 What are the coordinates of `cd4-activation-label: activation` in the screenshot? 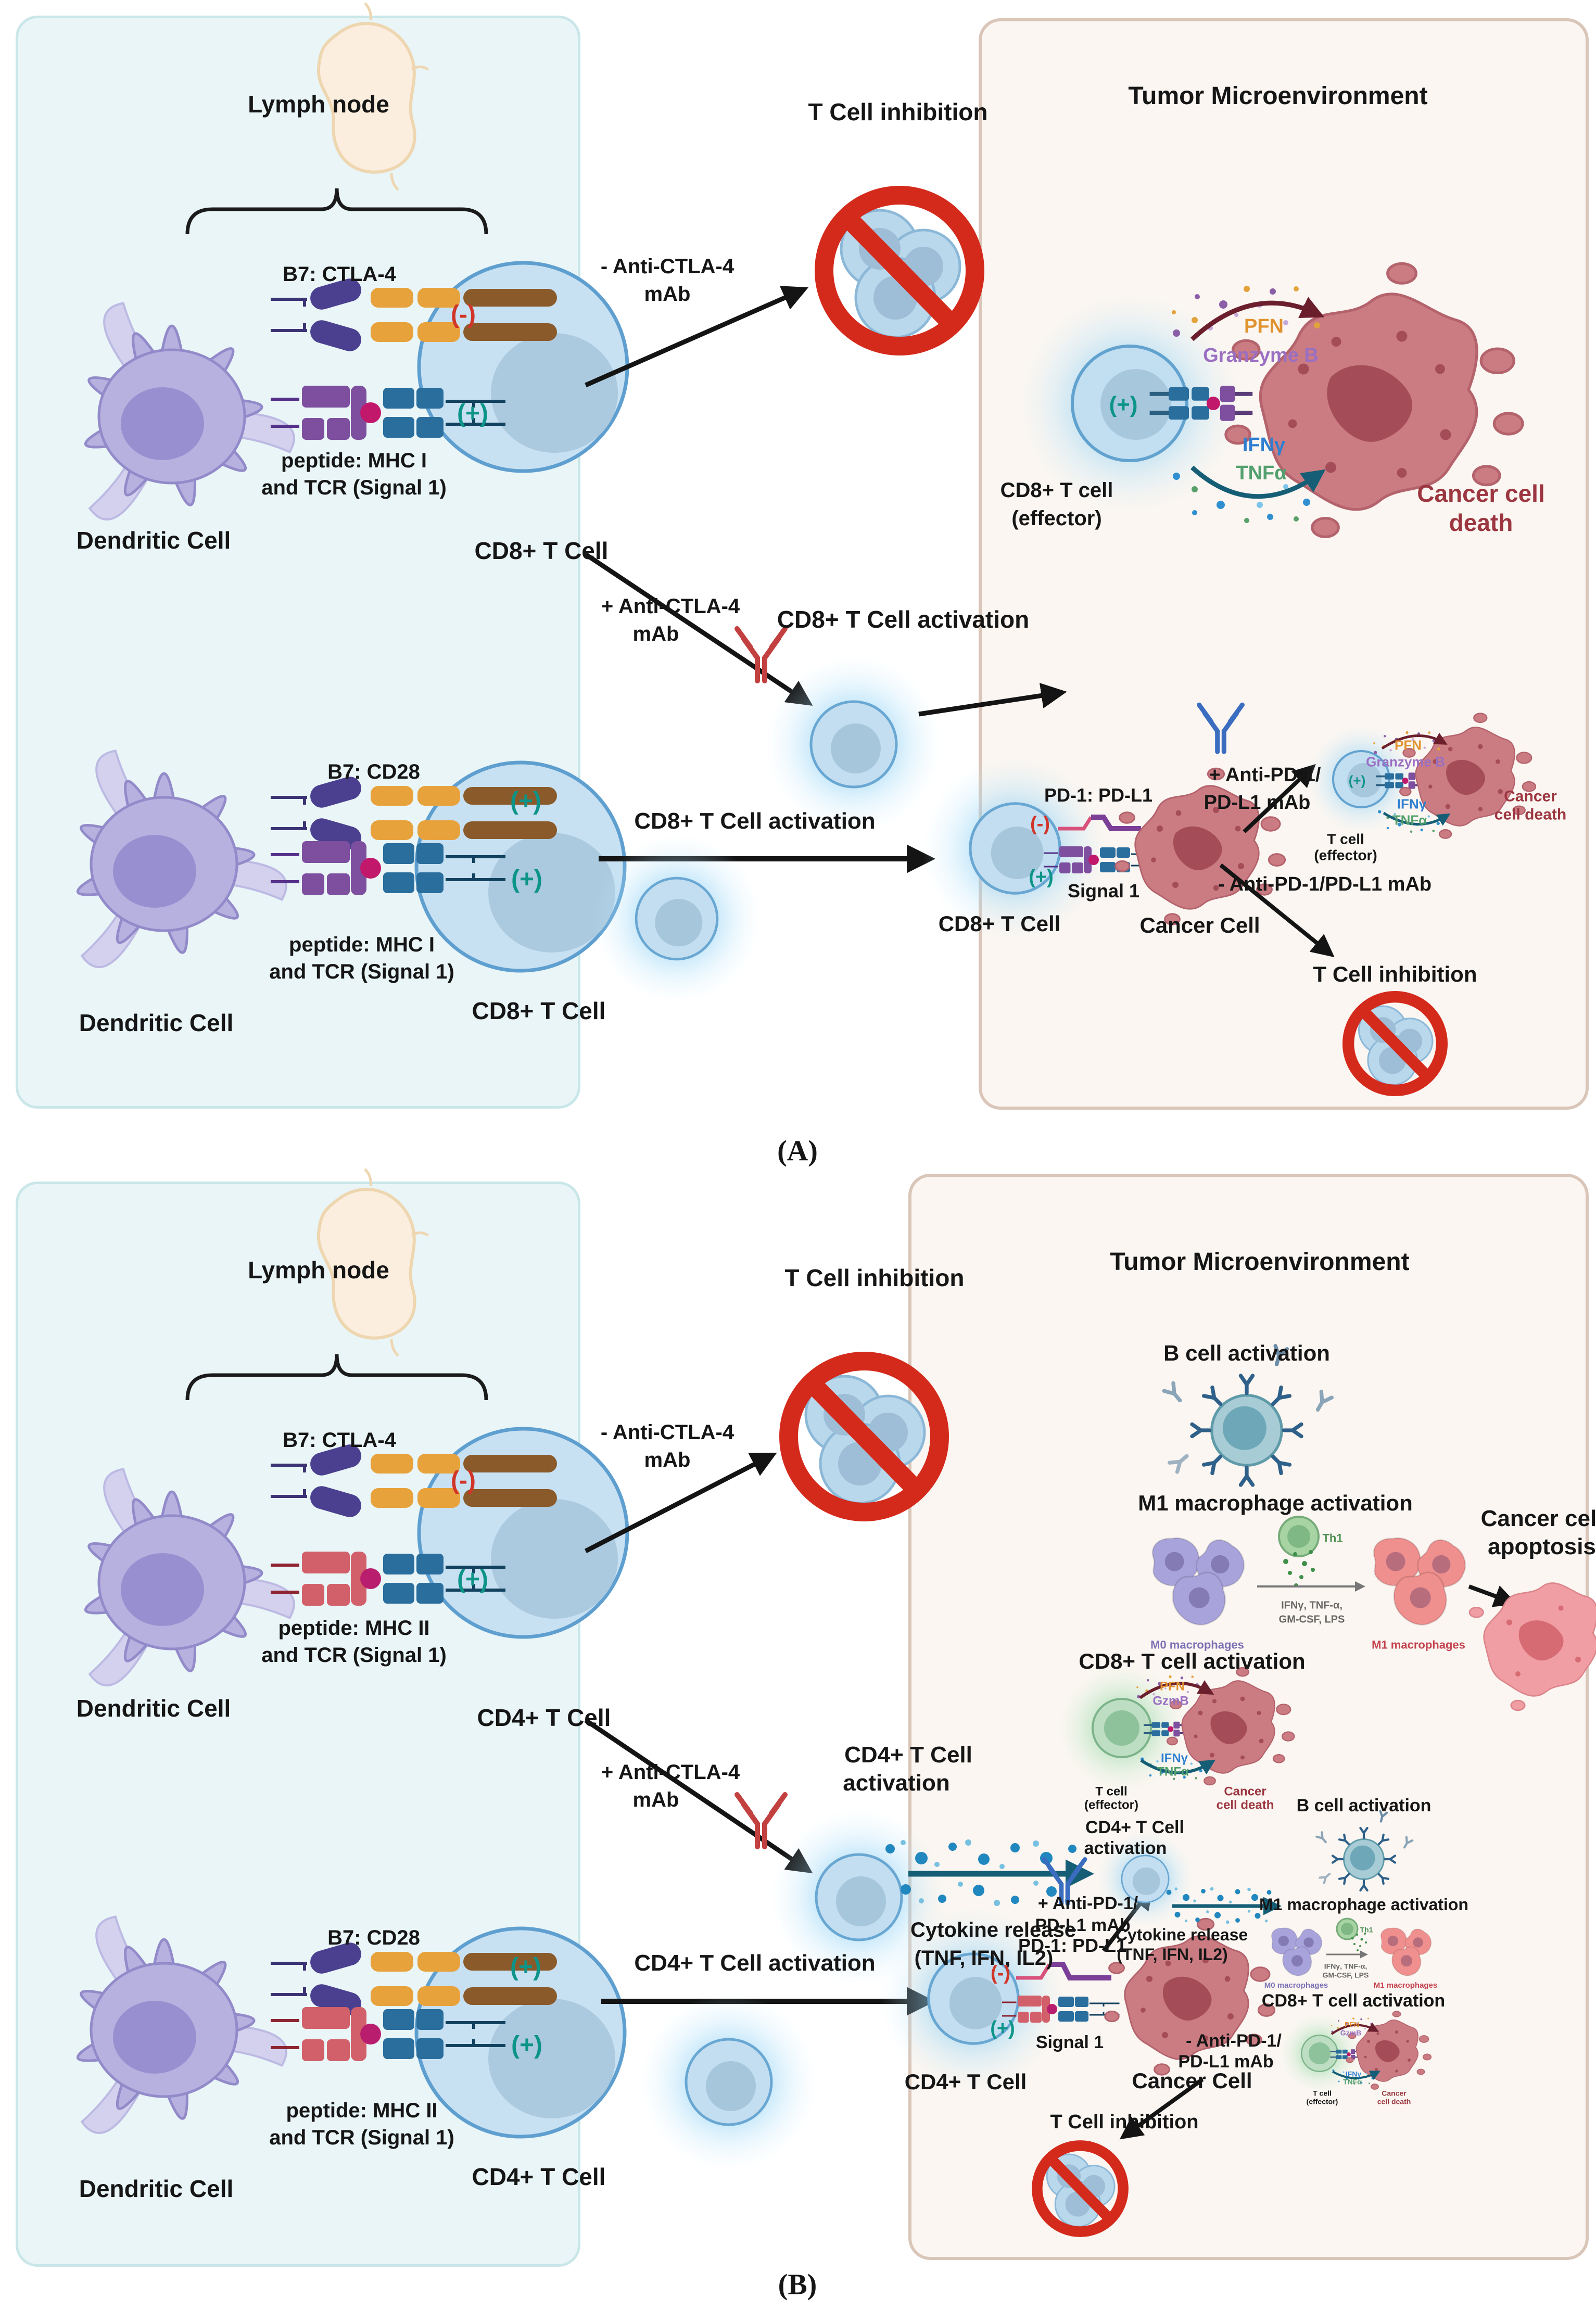 It's located at (896, 1783).